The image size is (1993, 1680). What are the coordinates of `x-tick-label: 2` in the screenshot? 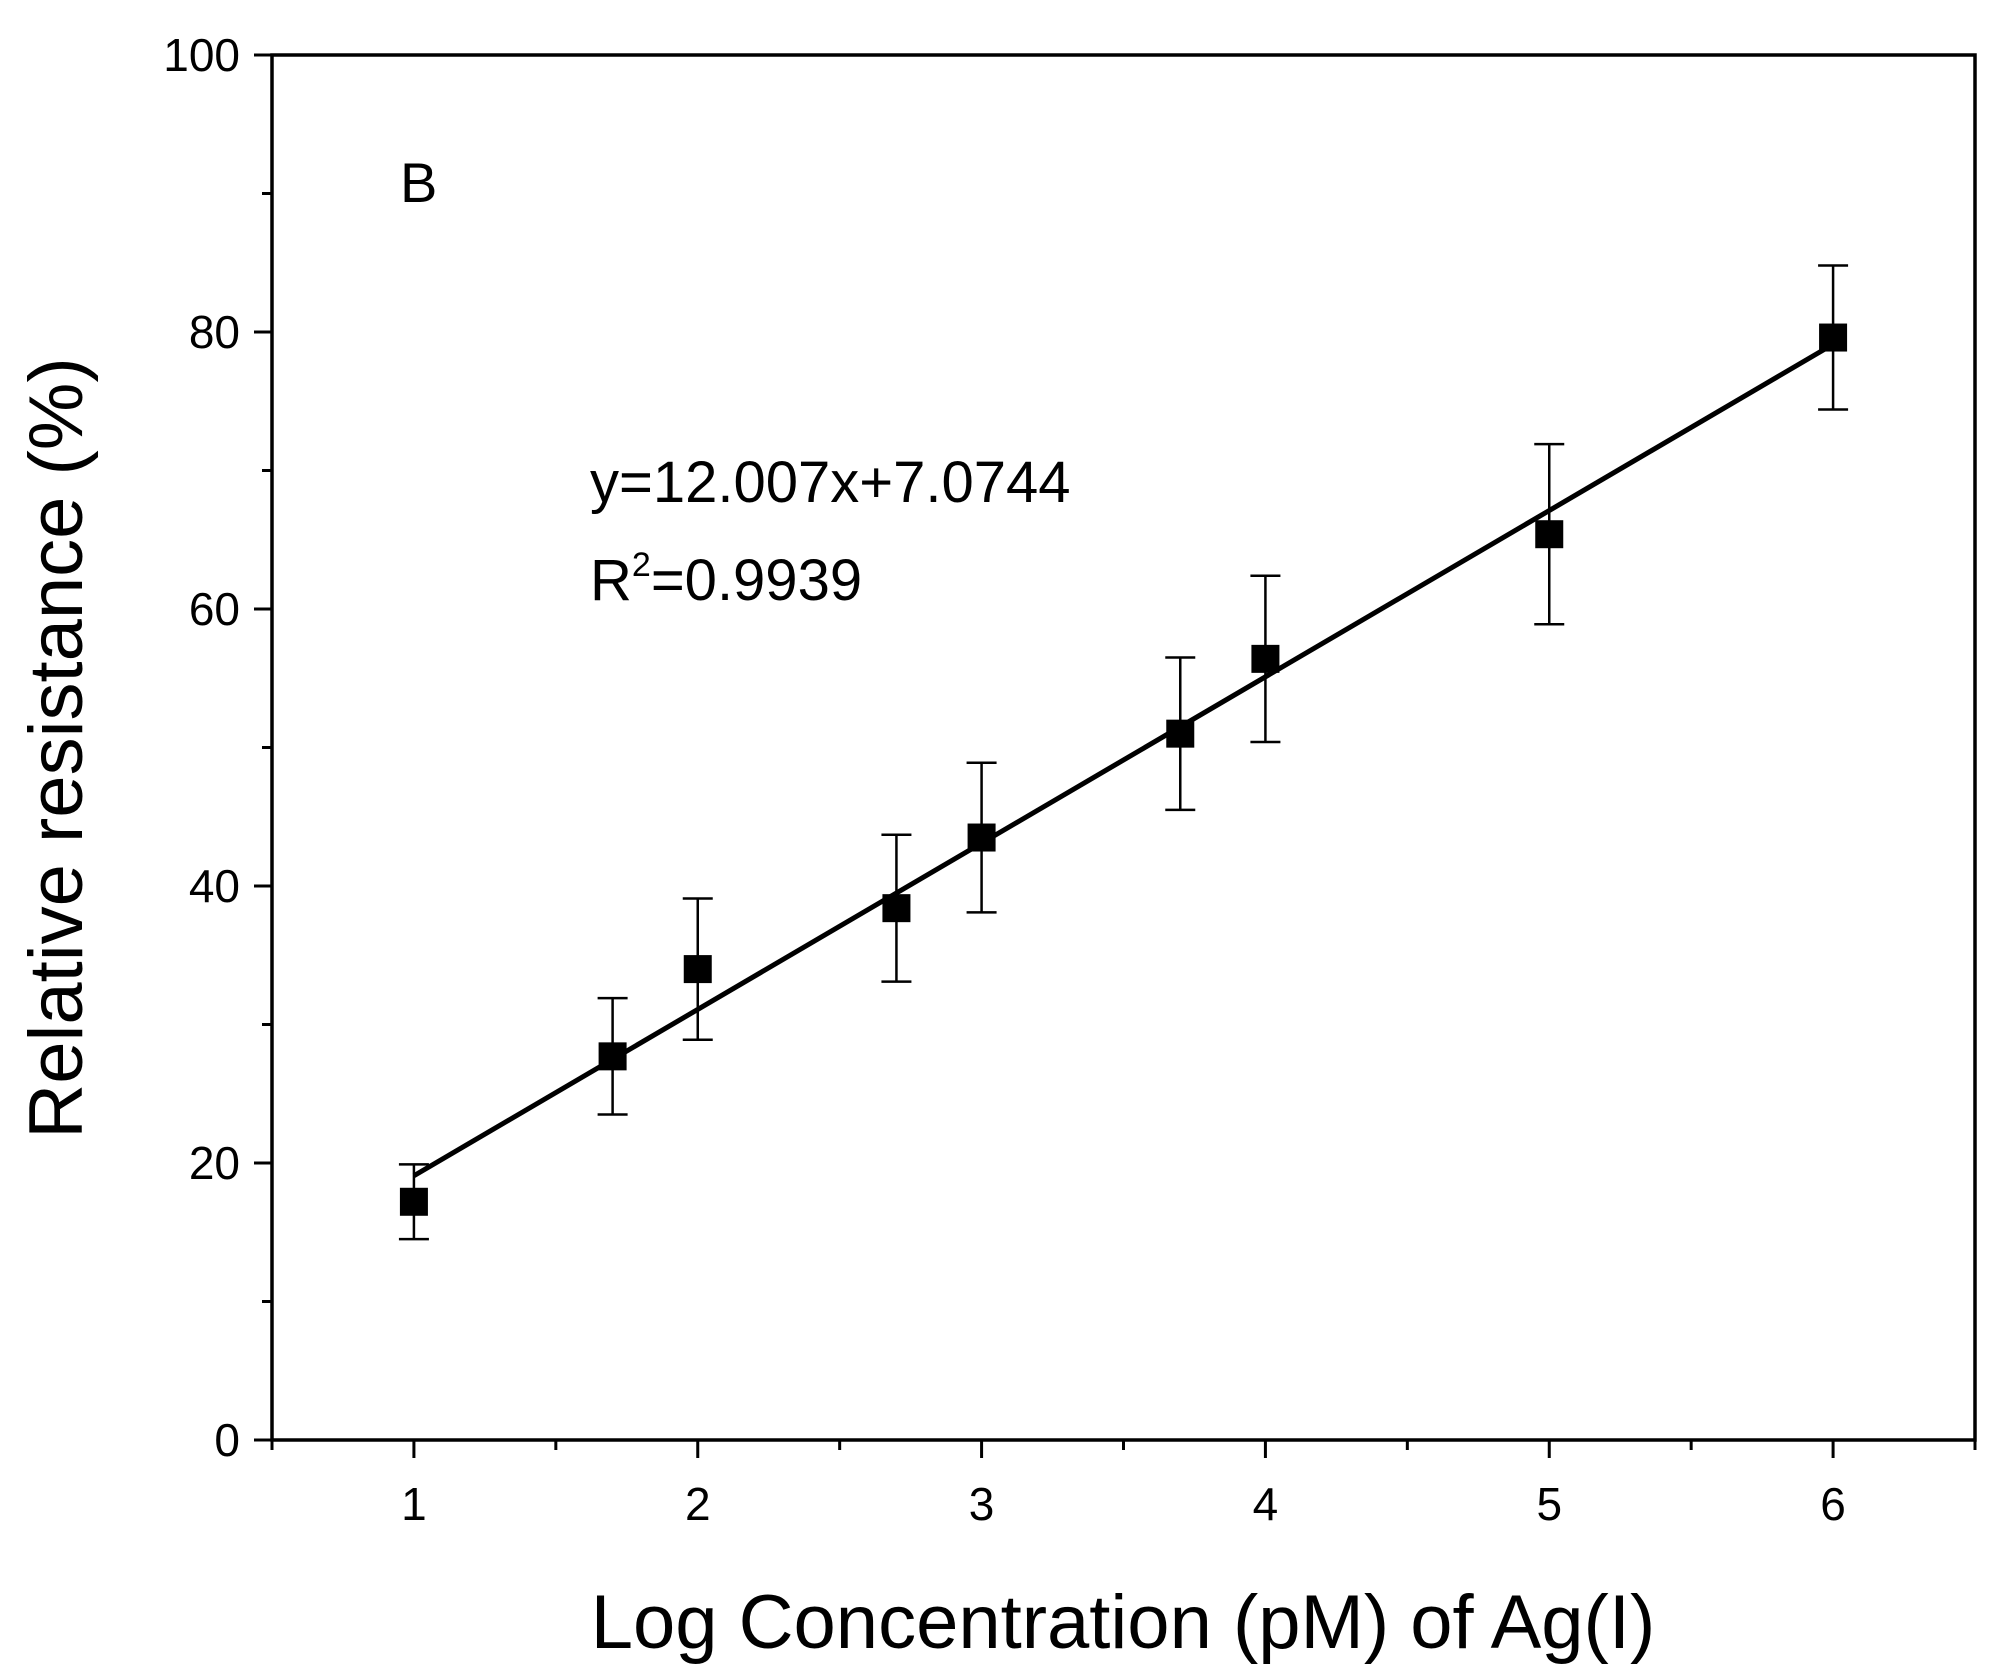 It's located at (698, 1504).